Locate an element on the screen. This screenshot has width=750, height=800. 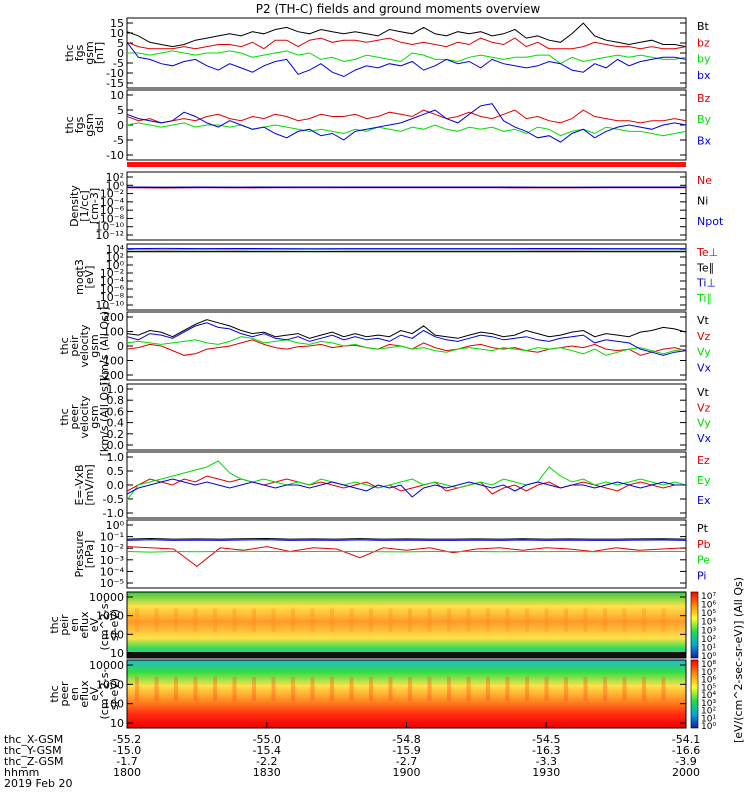
legend-entry: Pb is located at coordinates (704, 544).